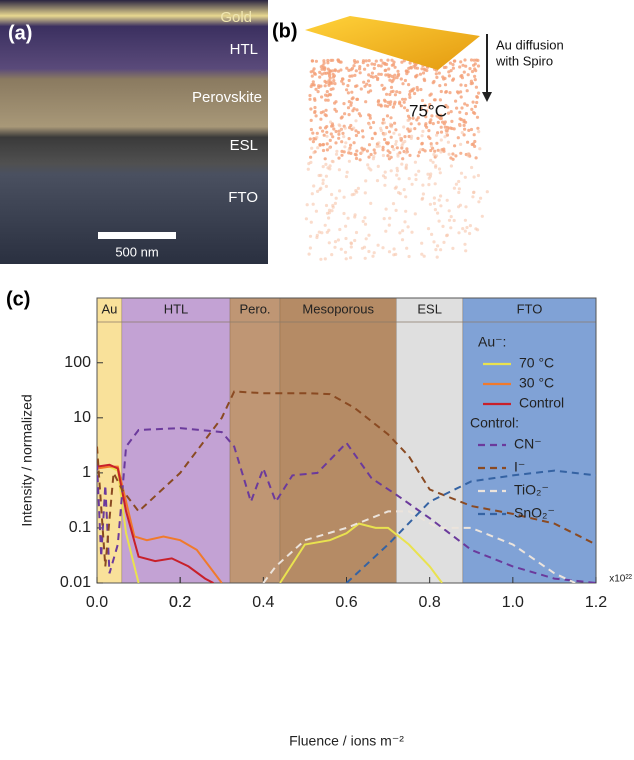  Describe the element at coordinates (536, 383) in the screenshot. I see `legend-label: 30 °C` at that location.